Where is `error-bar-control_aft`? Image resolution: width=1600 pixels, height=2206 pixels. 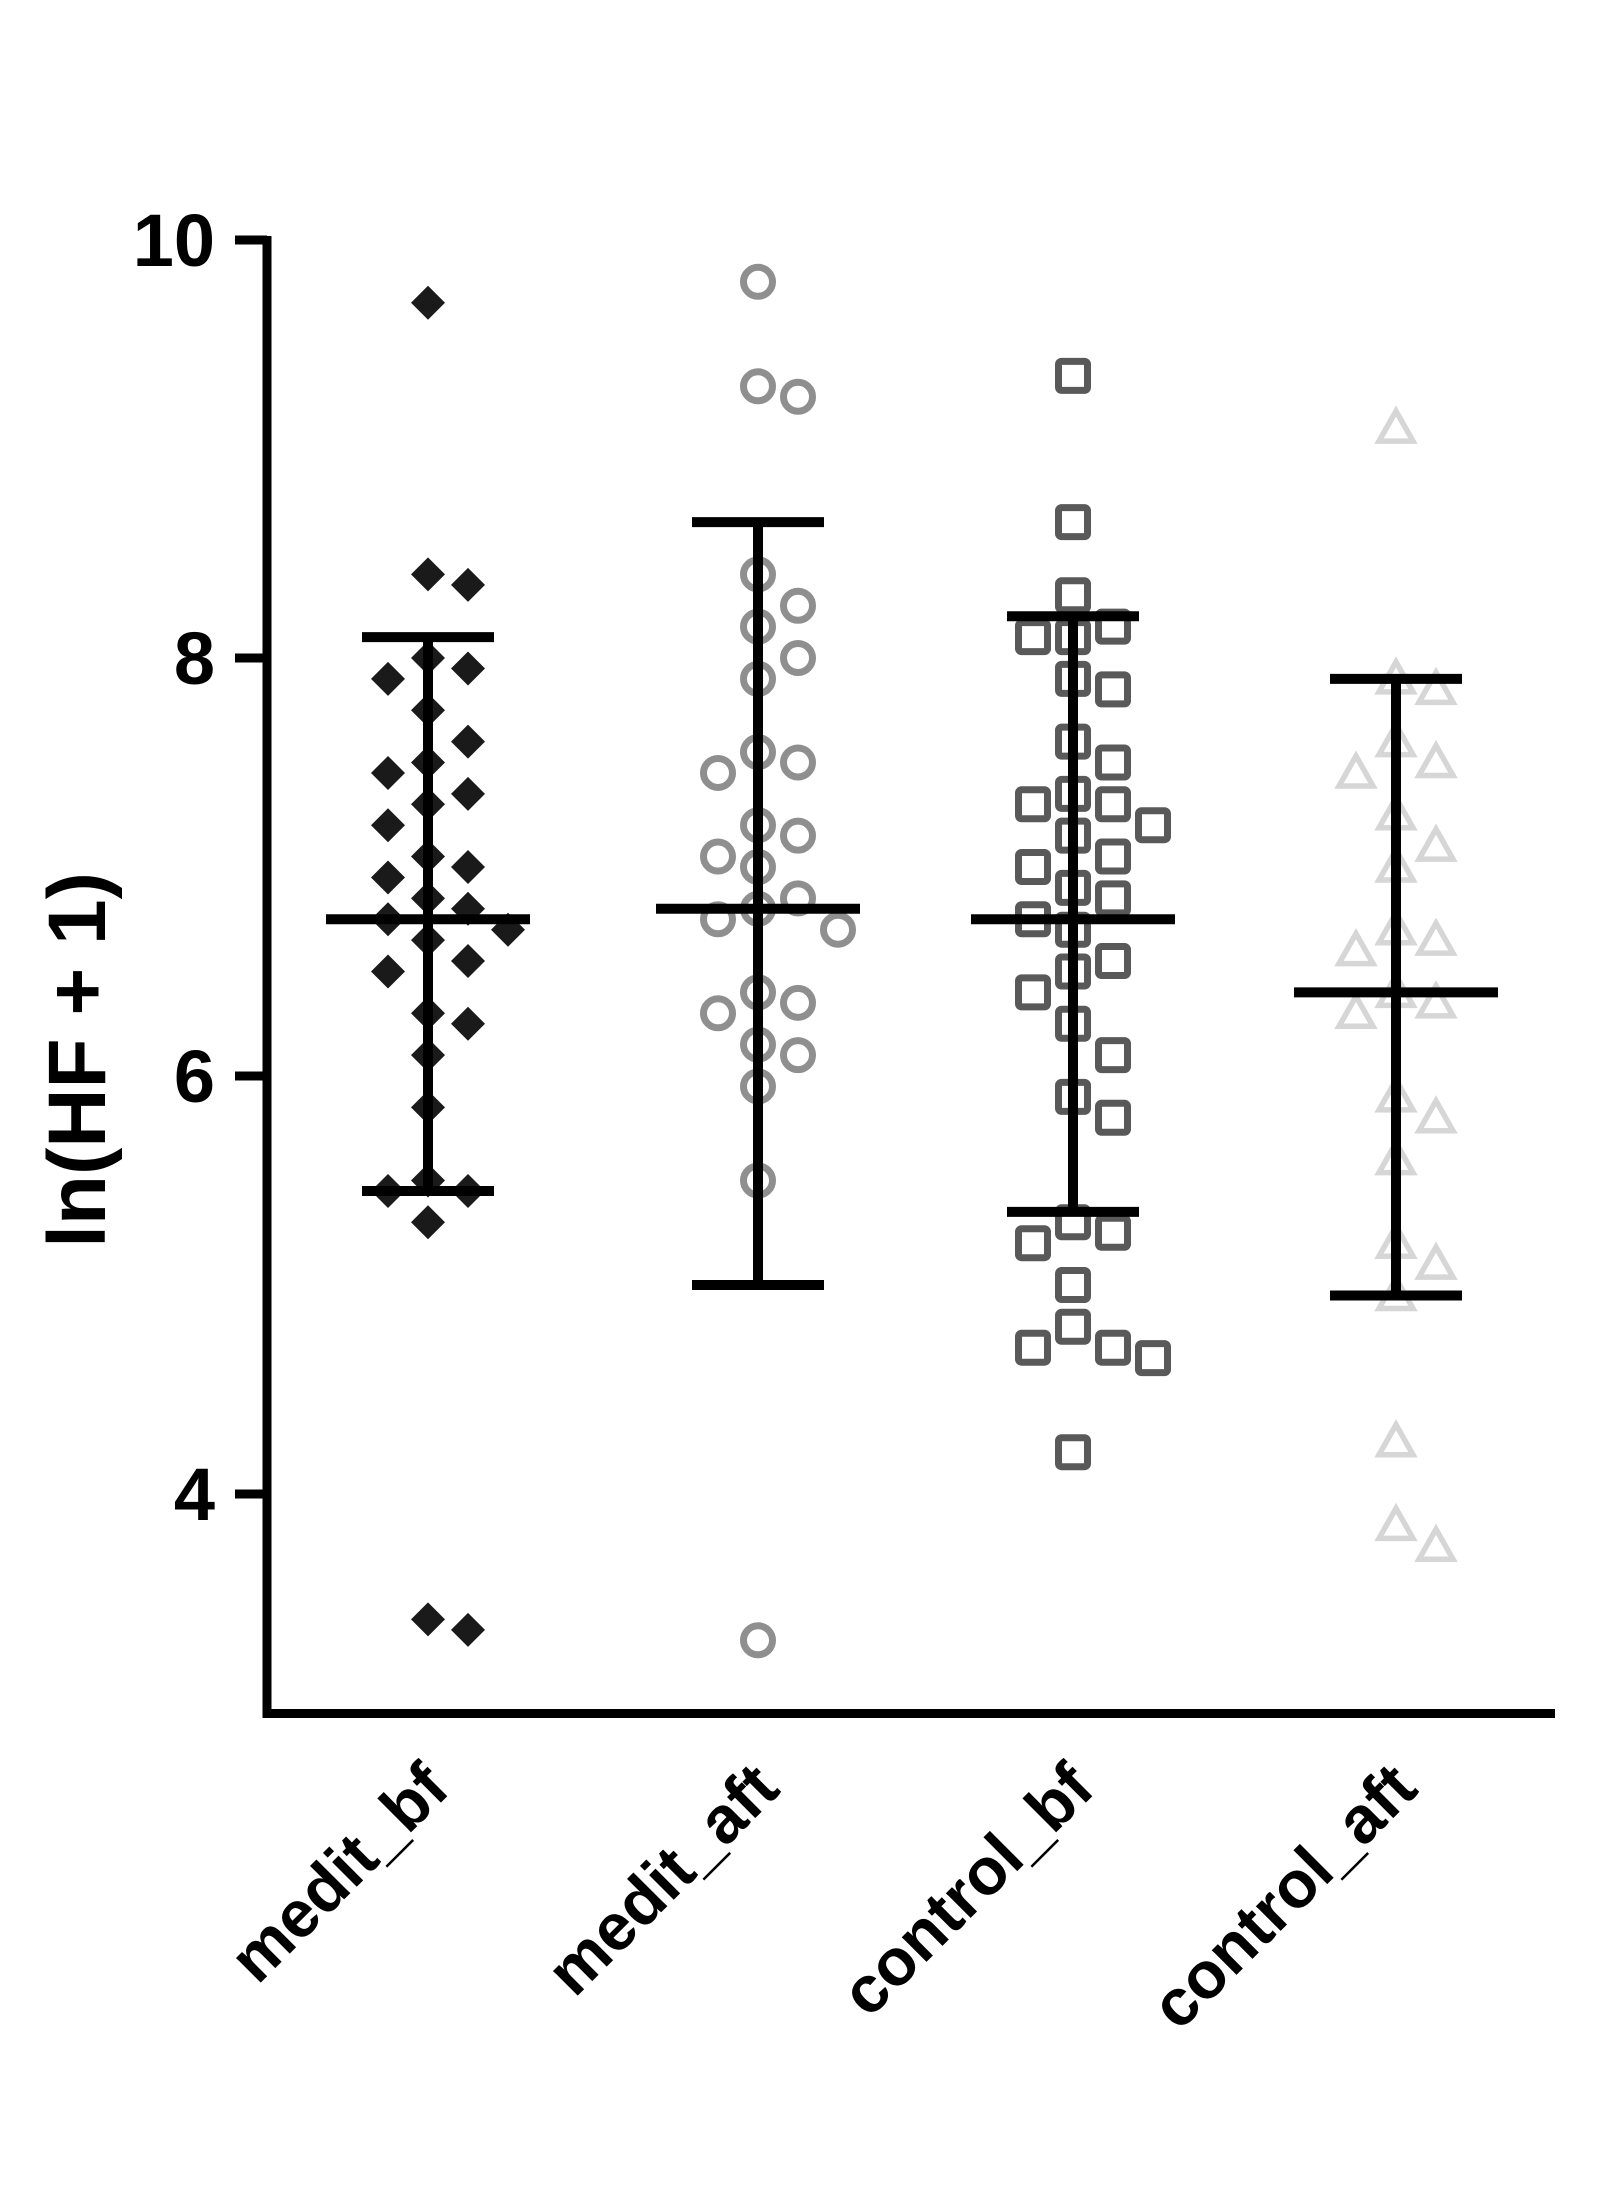
error-bar-control_aft is located at coordinates (1396, 987).